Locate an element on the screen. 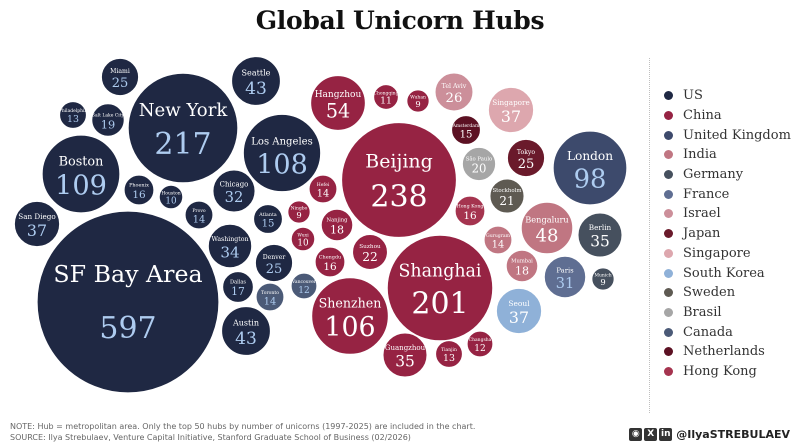  bubble-circle-atlanta is located at coordinates (268, 219).